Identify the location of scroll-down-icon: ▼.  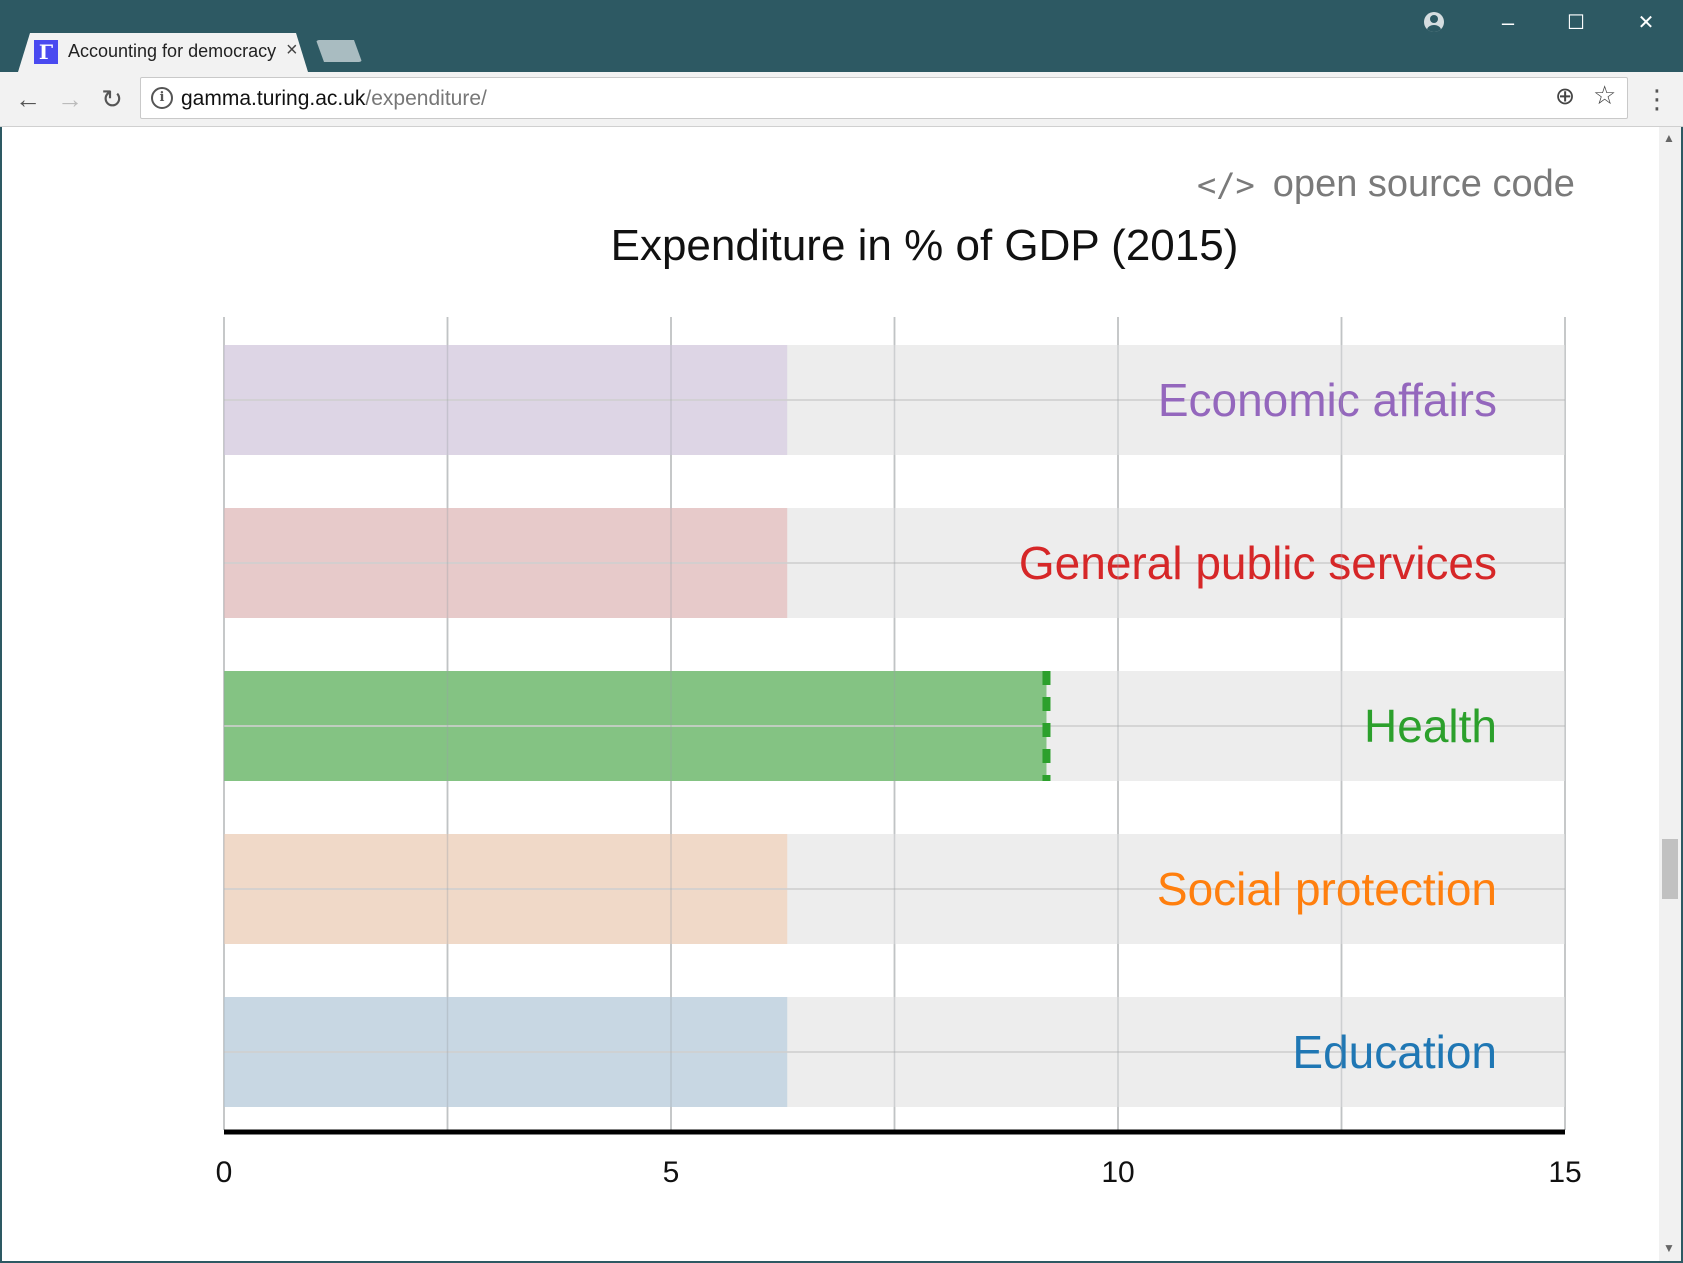
(1669, 1248).